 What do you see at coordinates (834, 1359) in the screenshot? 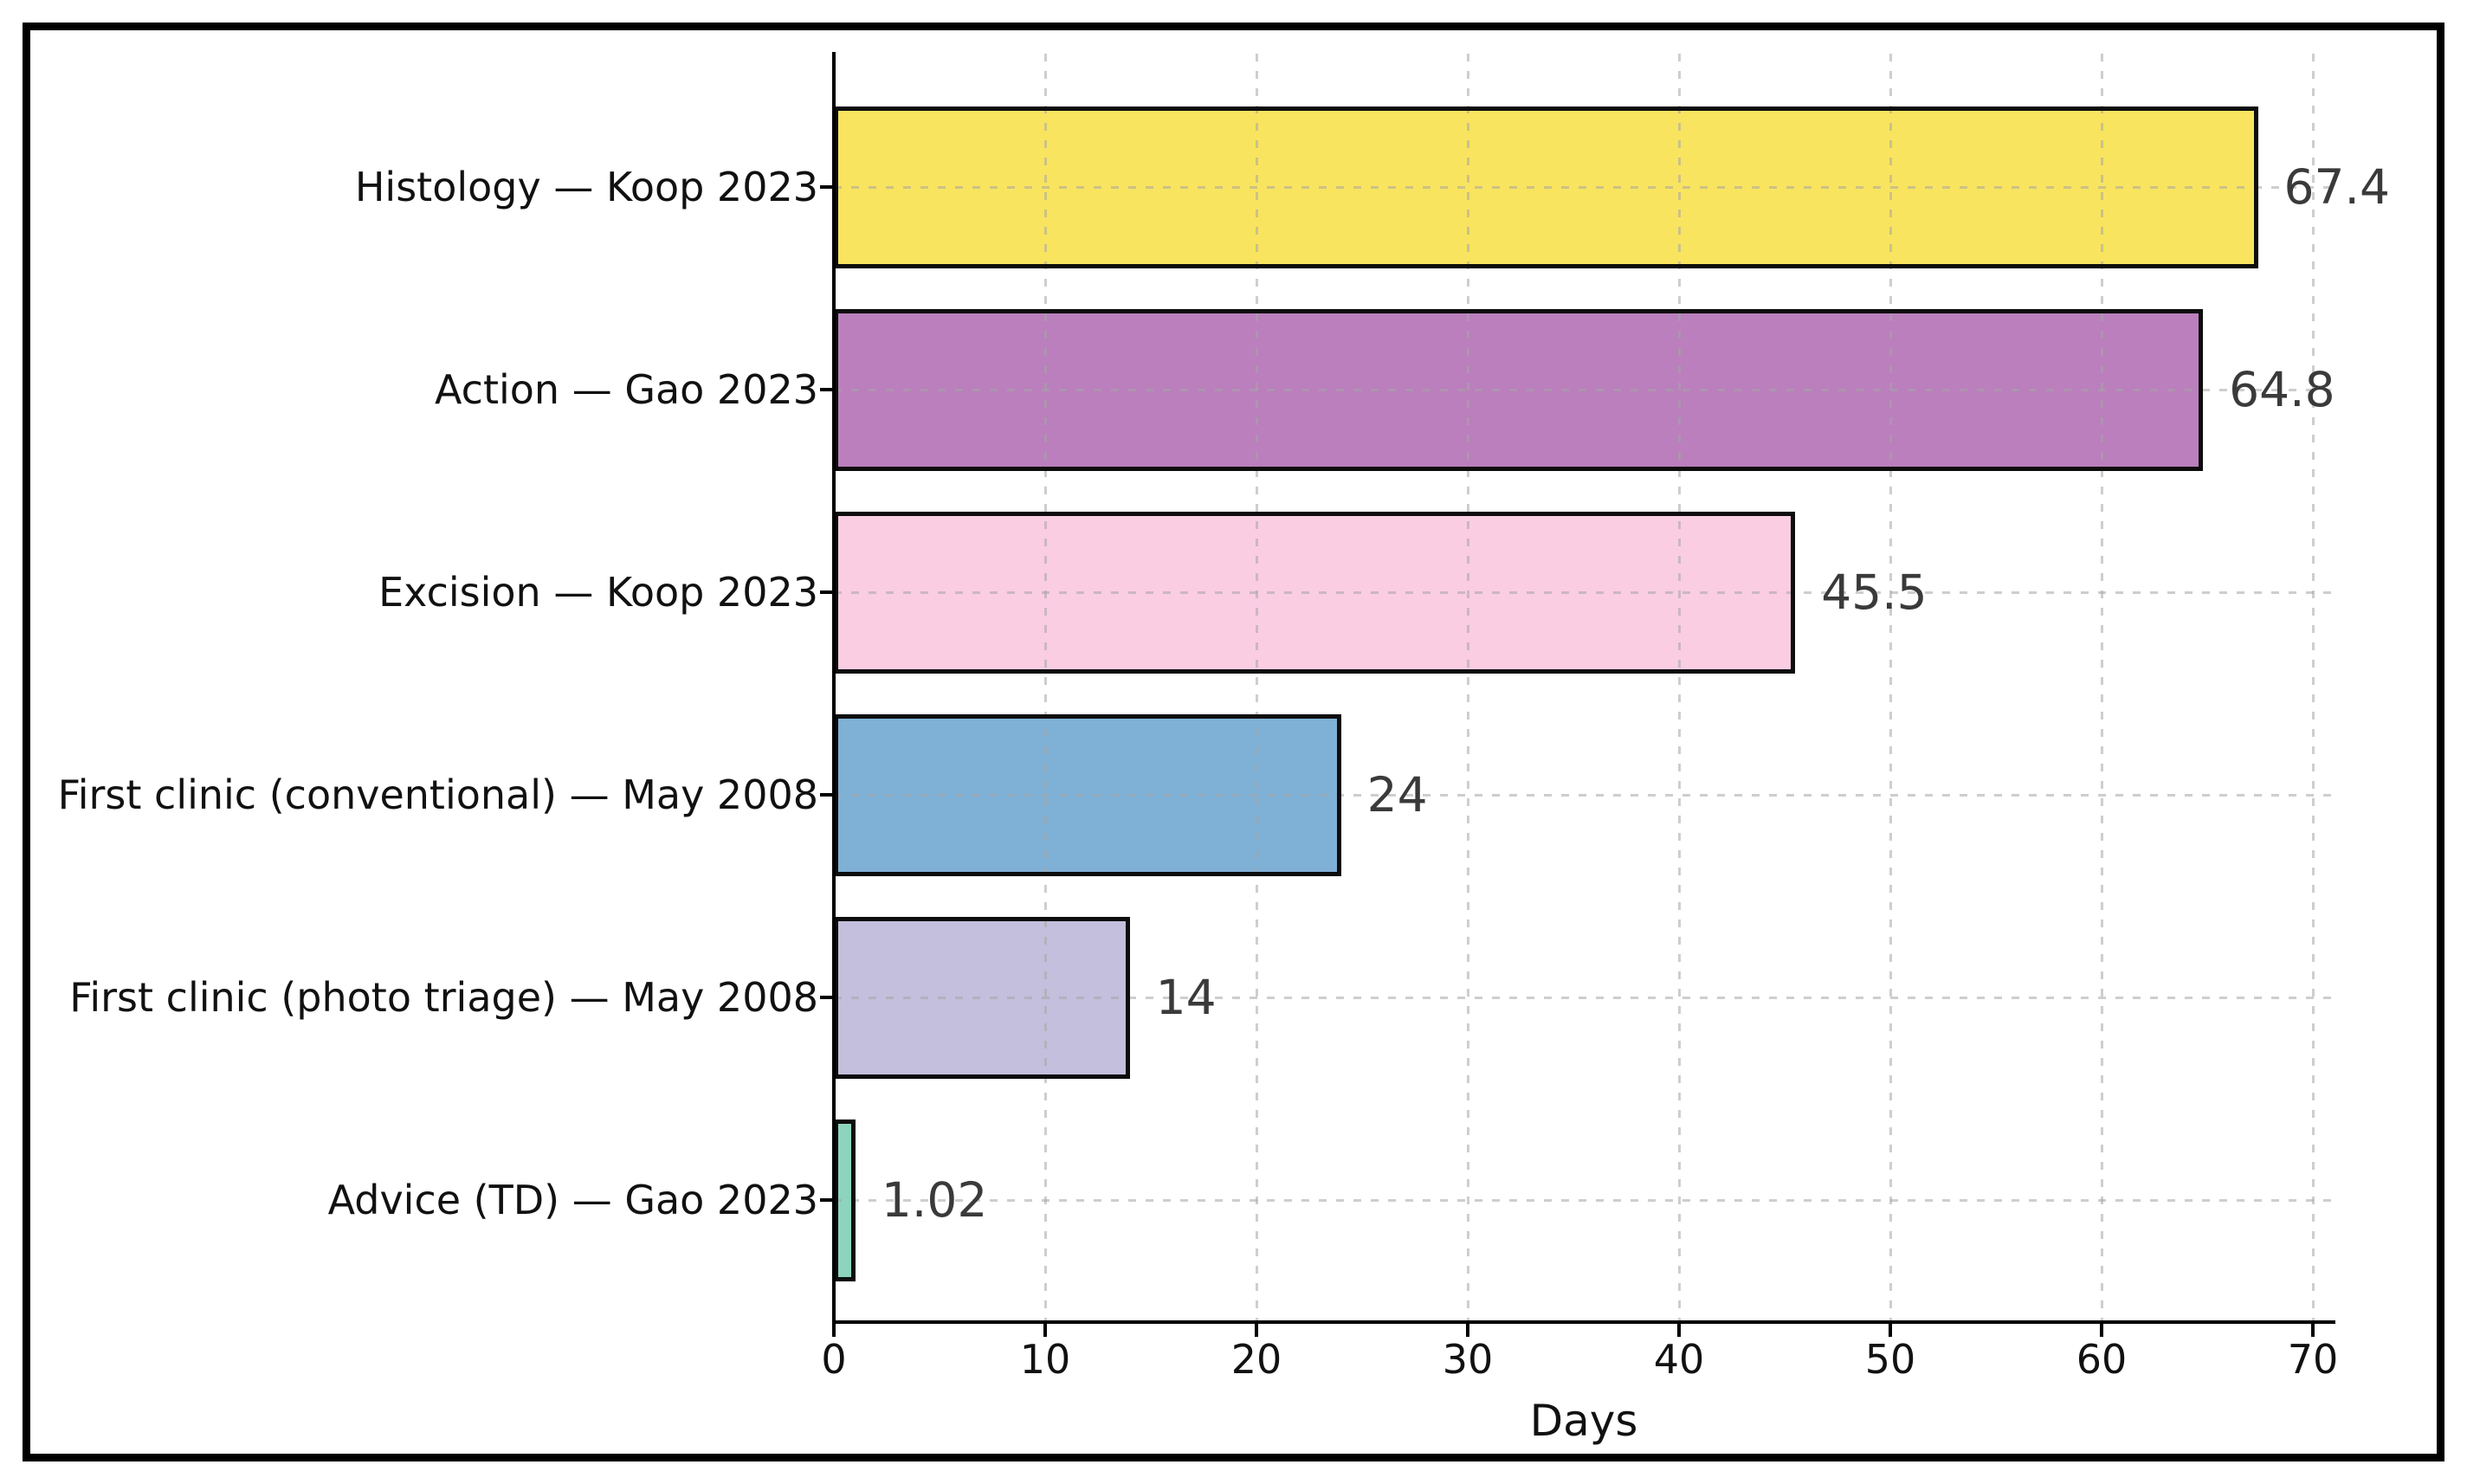
I see `x-tick-label: 0` at bounding box center [834, 1359].